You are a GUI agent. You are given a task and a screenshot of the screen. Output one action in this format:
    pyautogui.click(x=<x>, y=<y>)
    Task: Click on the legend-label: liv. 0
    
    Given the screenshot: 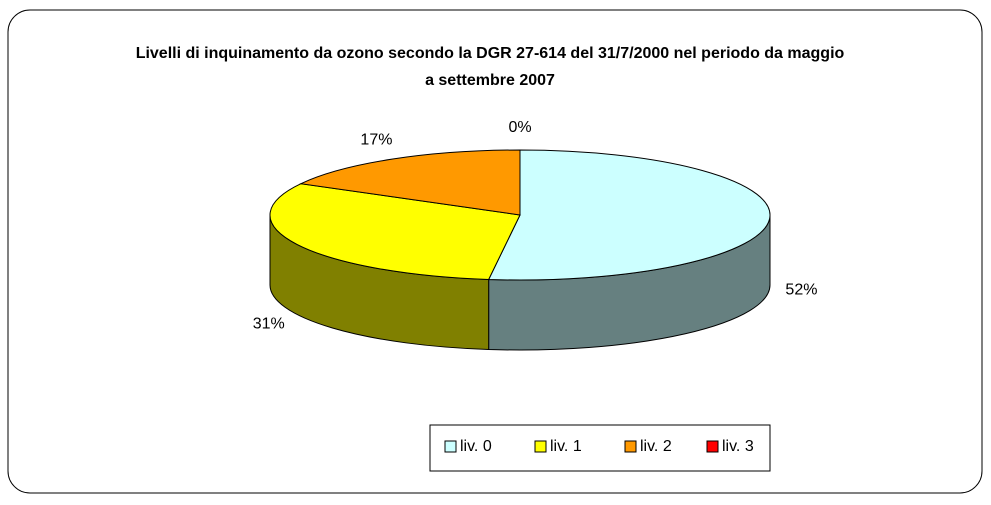 What is the action you would take?
    pyautogui.click(x=476, y=446)
    